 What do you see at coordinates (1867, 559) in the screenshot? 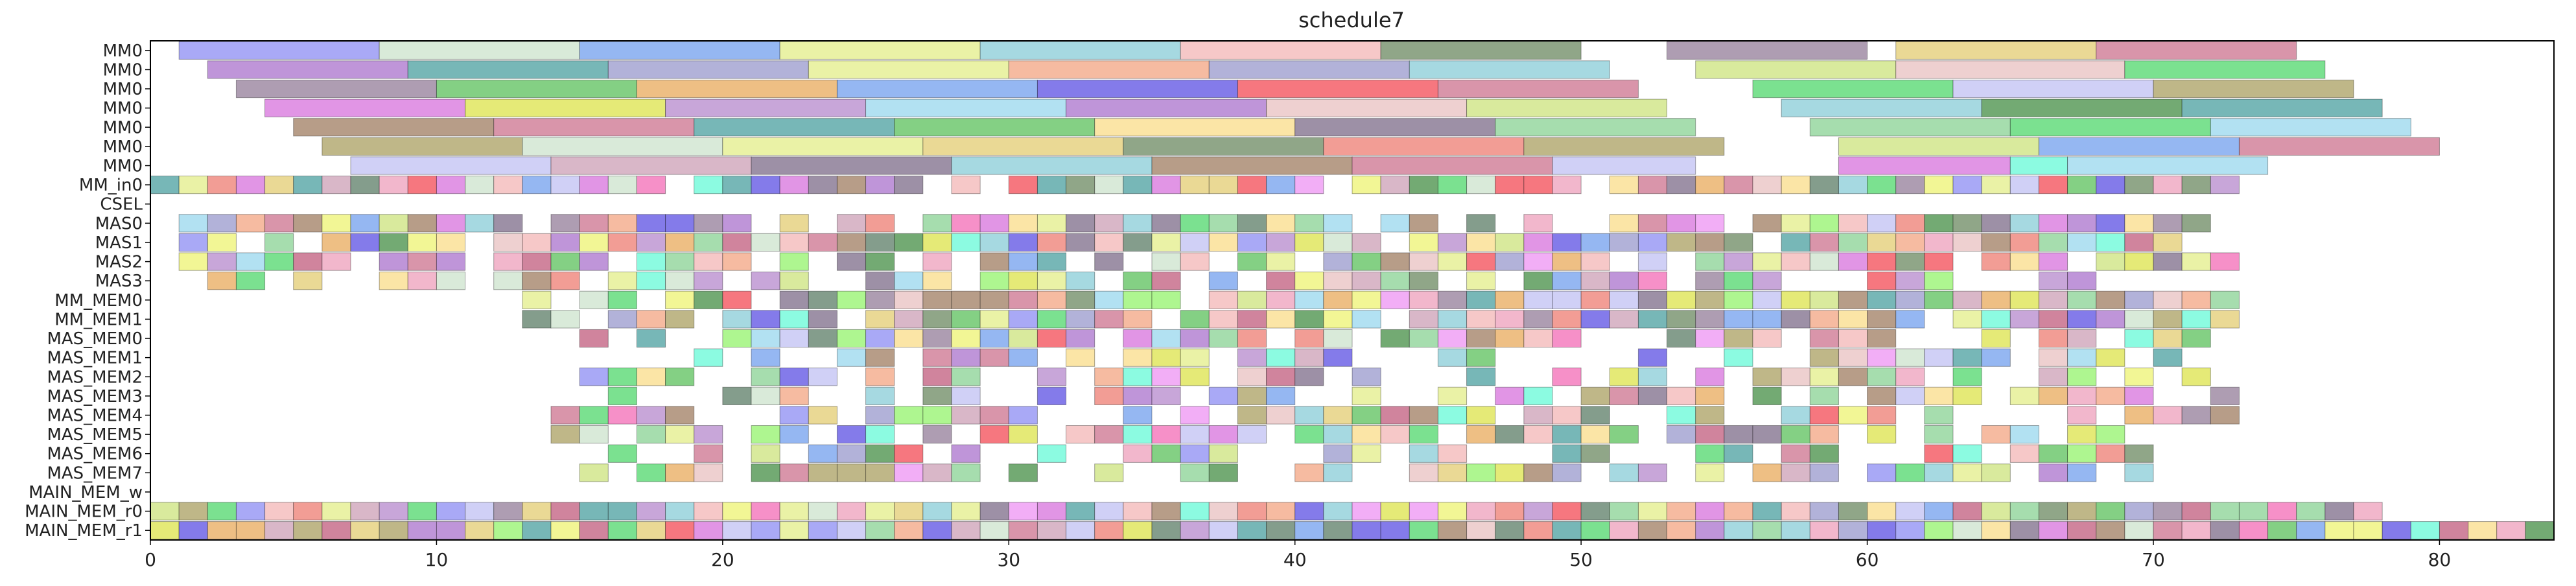
I see `x-tick-label: 60` at bounding box center [1867, 559].